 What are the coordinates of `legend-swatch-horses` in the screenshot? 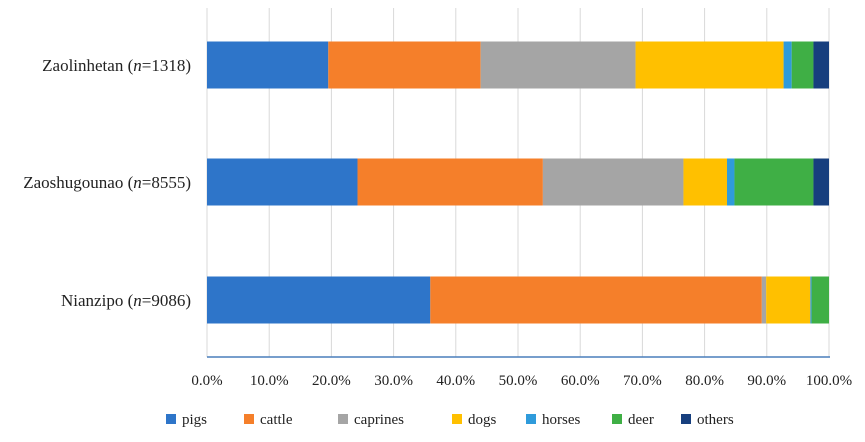 It's located at (531, 419).